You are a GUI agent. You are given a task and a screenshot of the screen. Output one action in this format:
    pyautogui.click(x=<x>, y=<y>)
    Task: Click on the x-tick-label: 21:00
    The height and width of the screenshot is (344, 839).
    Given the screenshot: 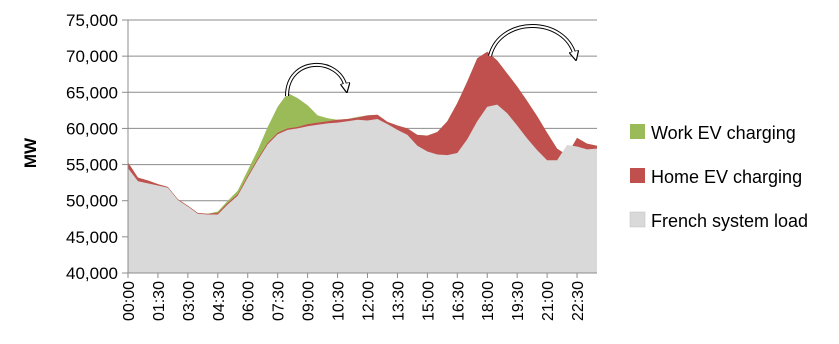 What is the action you would take?
    pyautogui.click(x=548, y=301)
    